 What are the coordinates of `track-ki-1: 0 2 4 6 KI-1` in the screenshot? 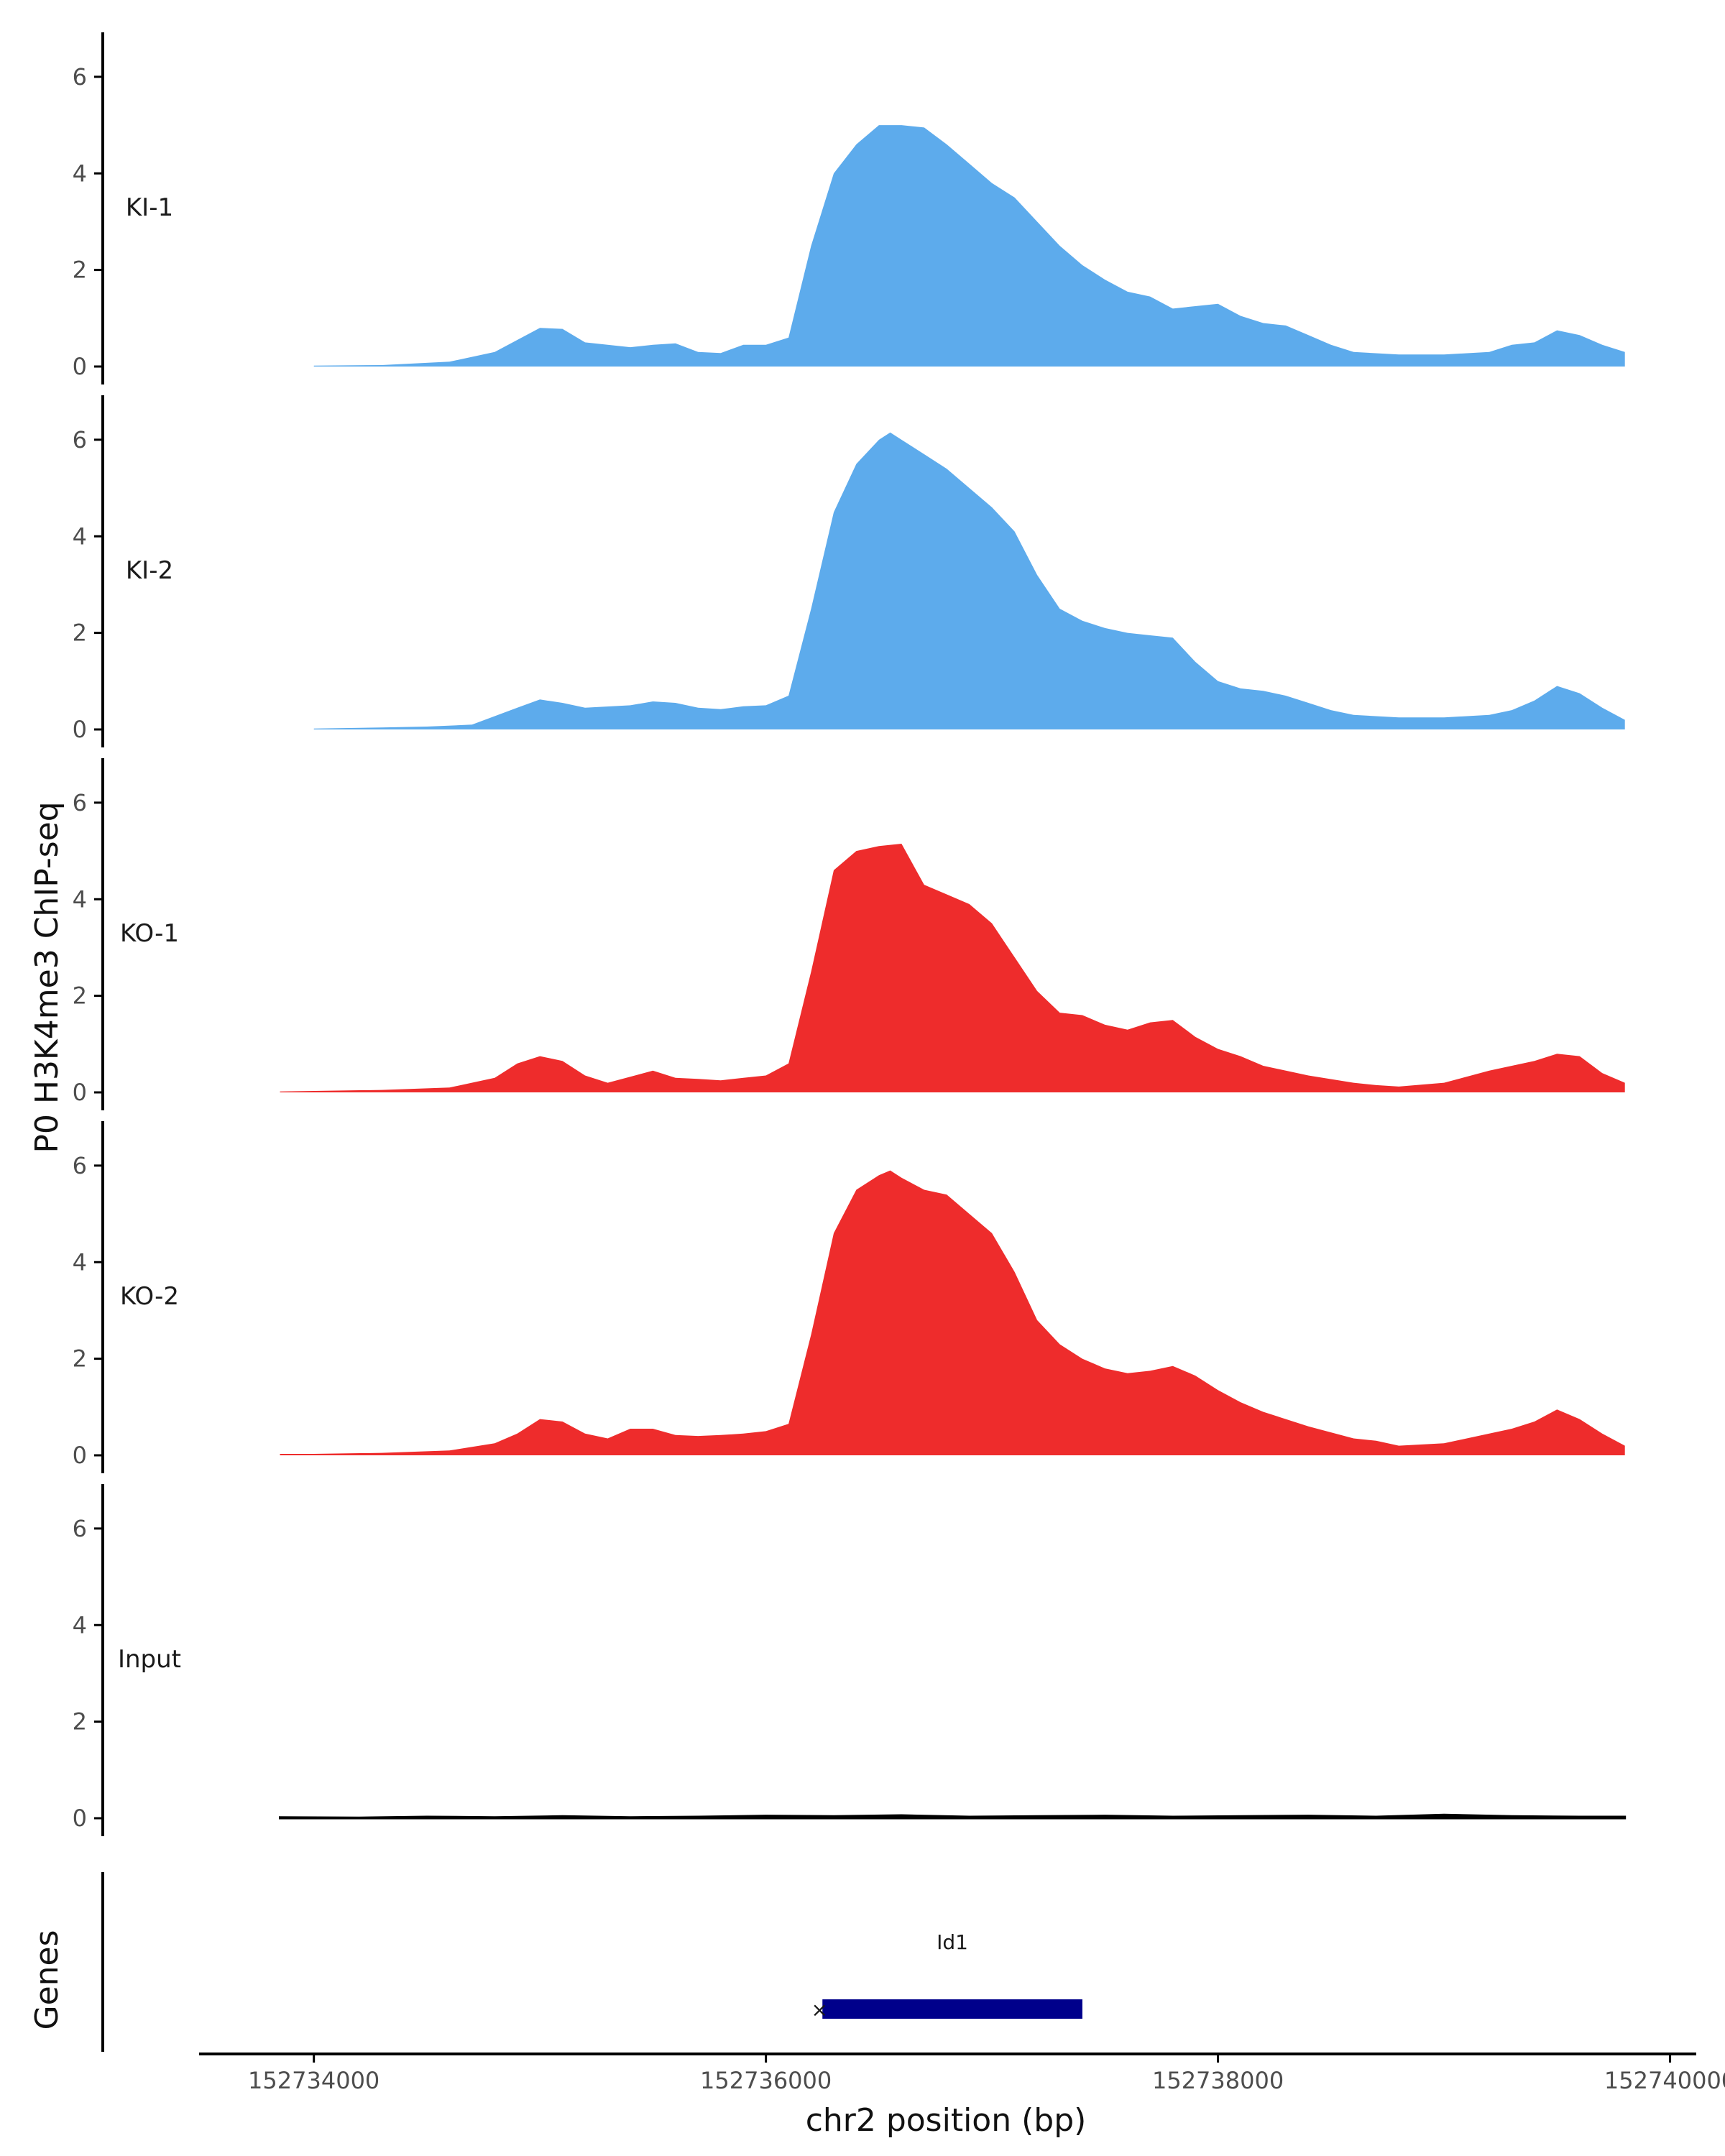 It's located at (849, 208).